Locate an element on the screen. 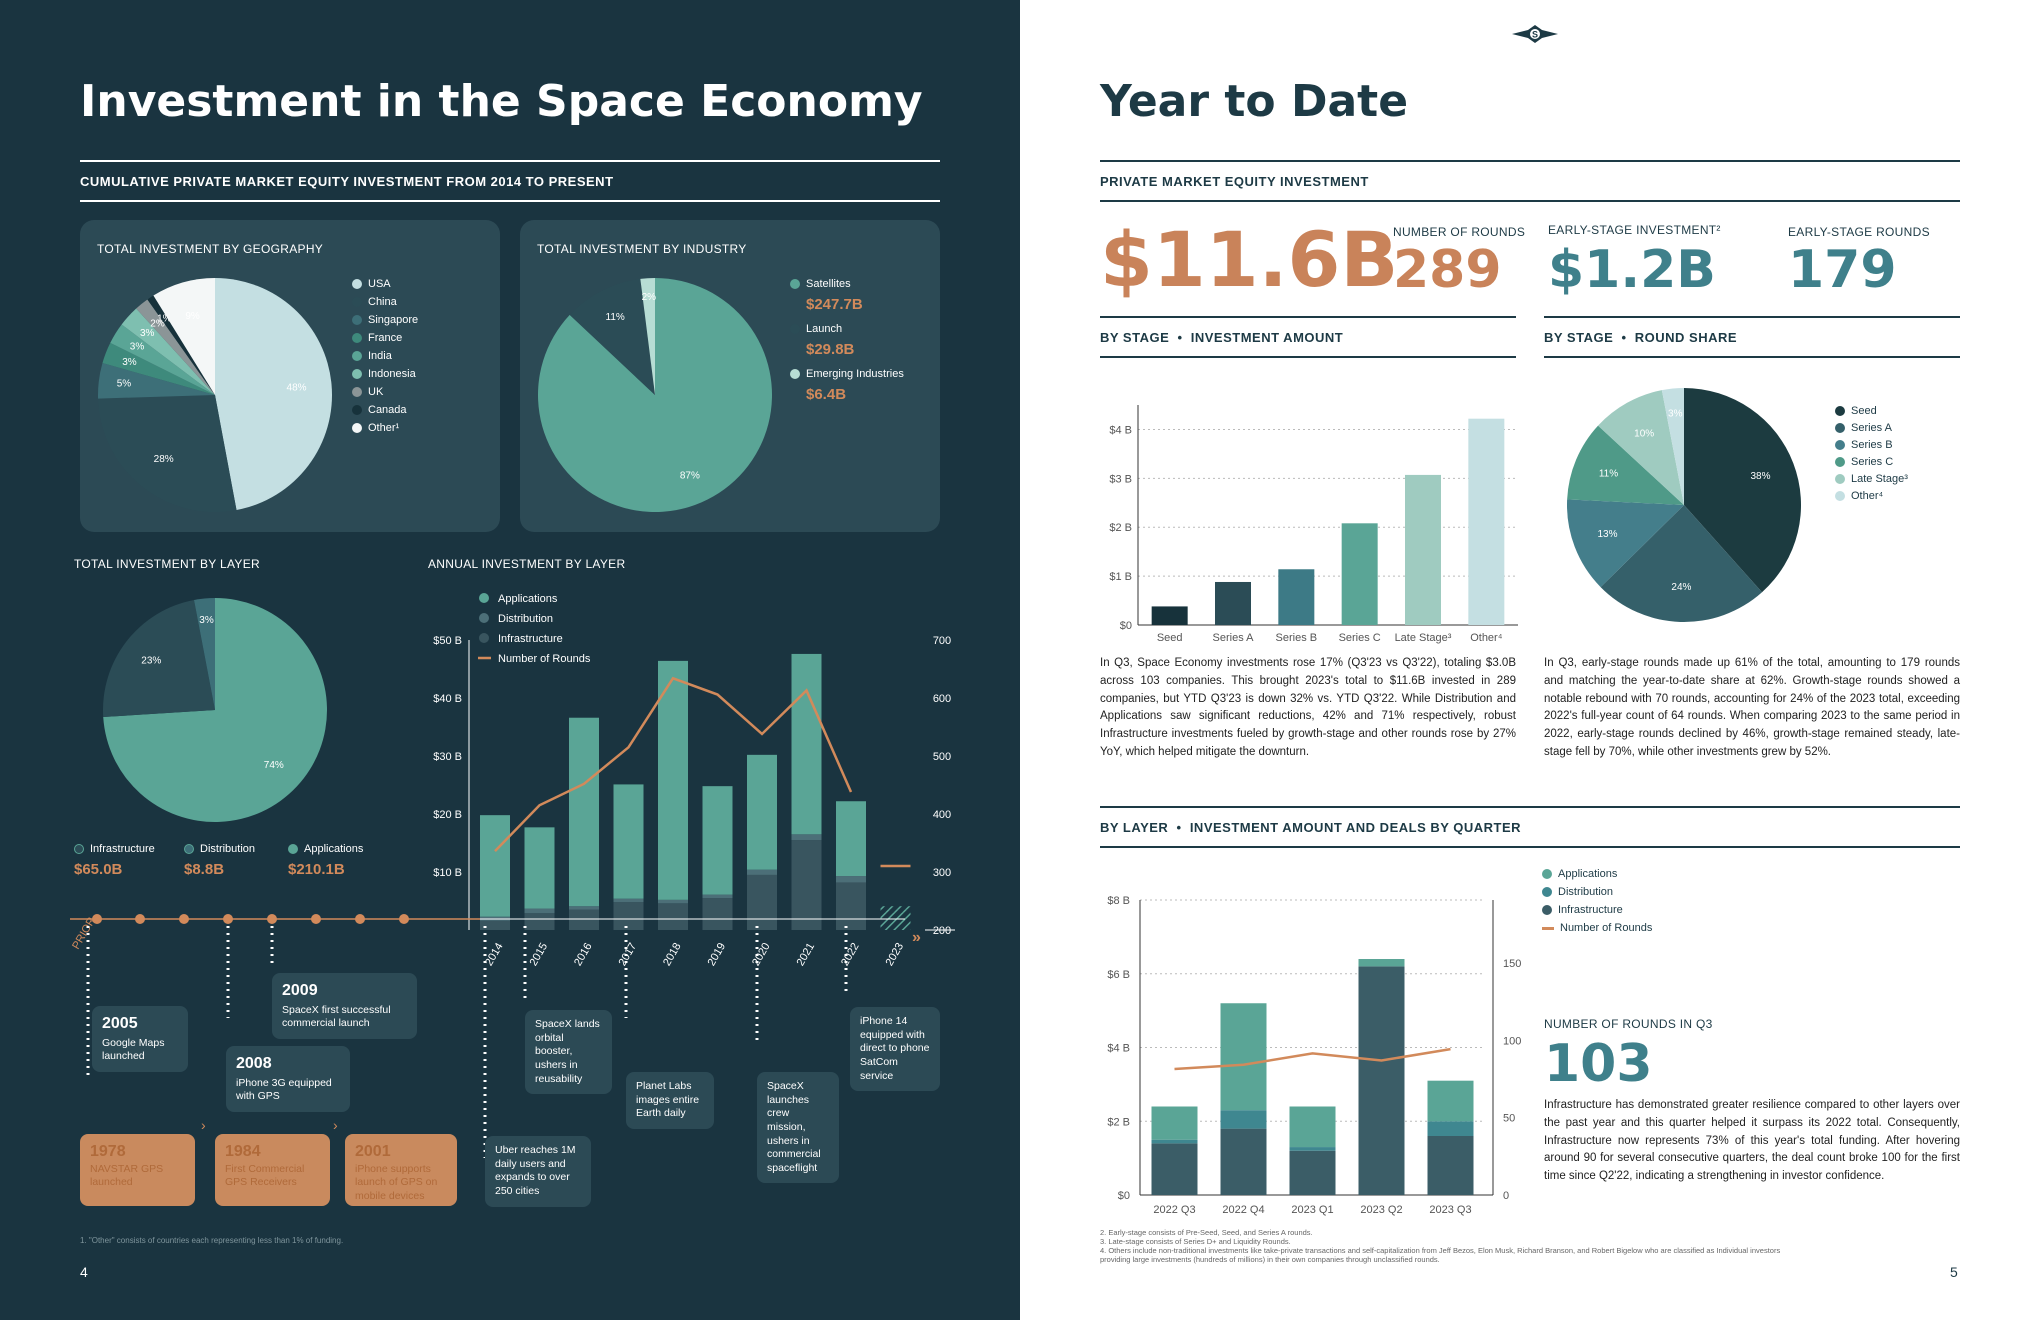  rounds-line is located at coordinates (673, 764).